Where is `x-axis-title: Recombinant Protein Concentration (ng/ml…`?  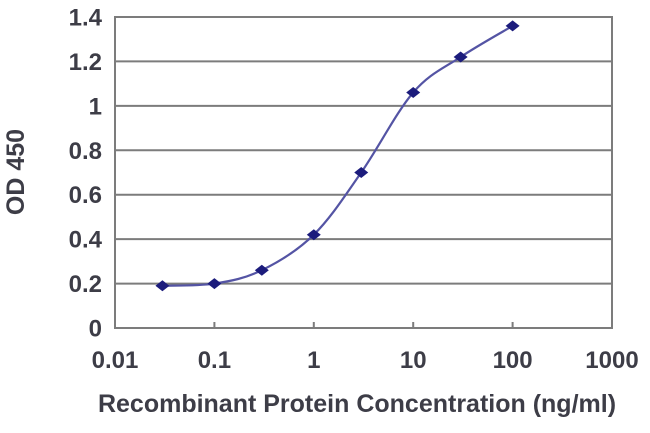 x-axis-title: Recombinant Protein Concentration (ng/ml… is located at coordinates (357, 404).